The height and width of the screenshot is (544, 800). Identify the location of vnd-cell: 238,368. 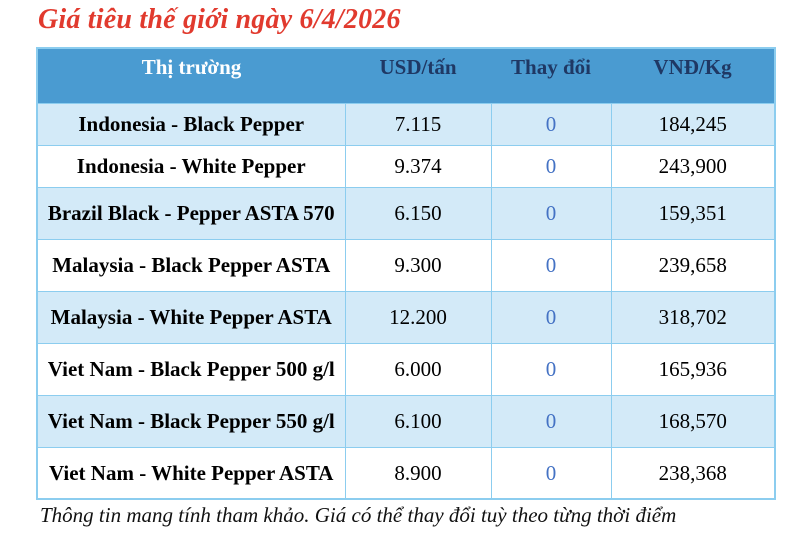
(693, 473).